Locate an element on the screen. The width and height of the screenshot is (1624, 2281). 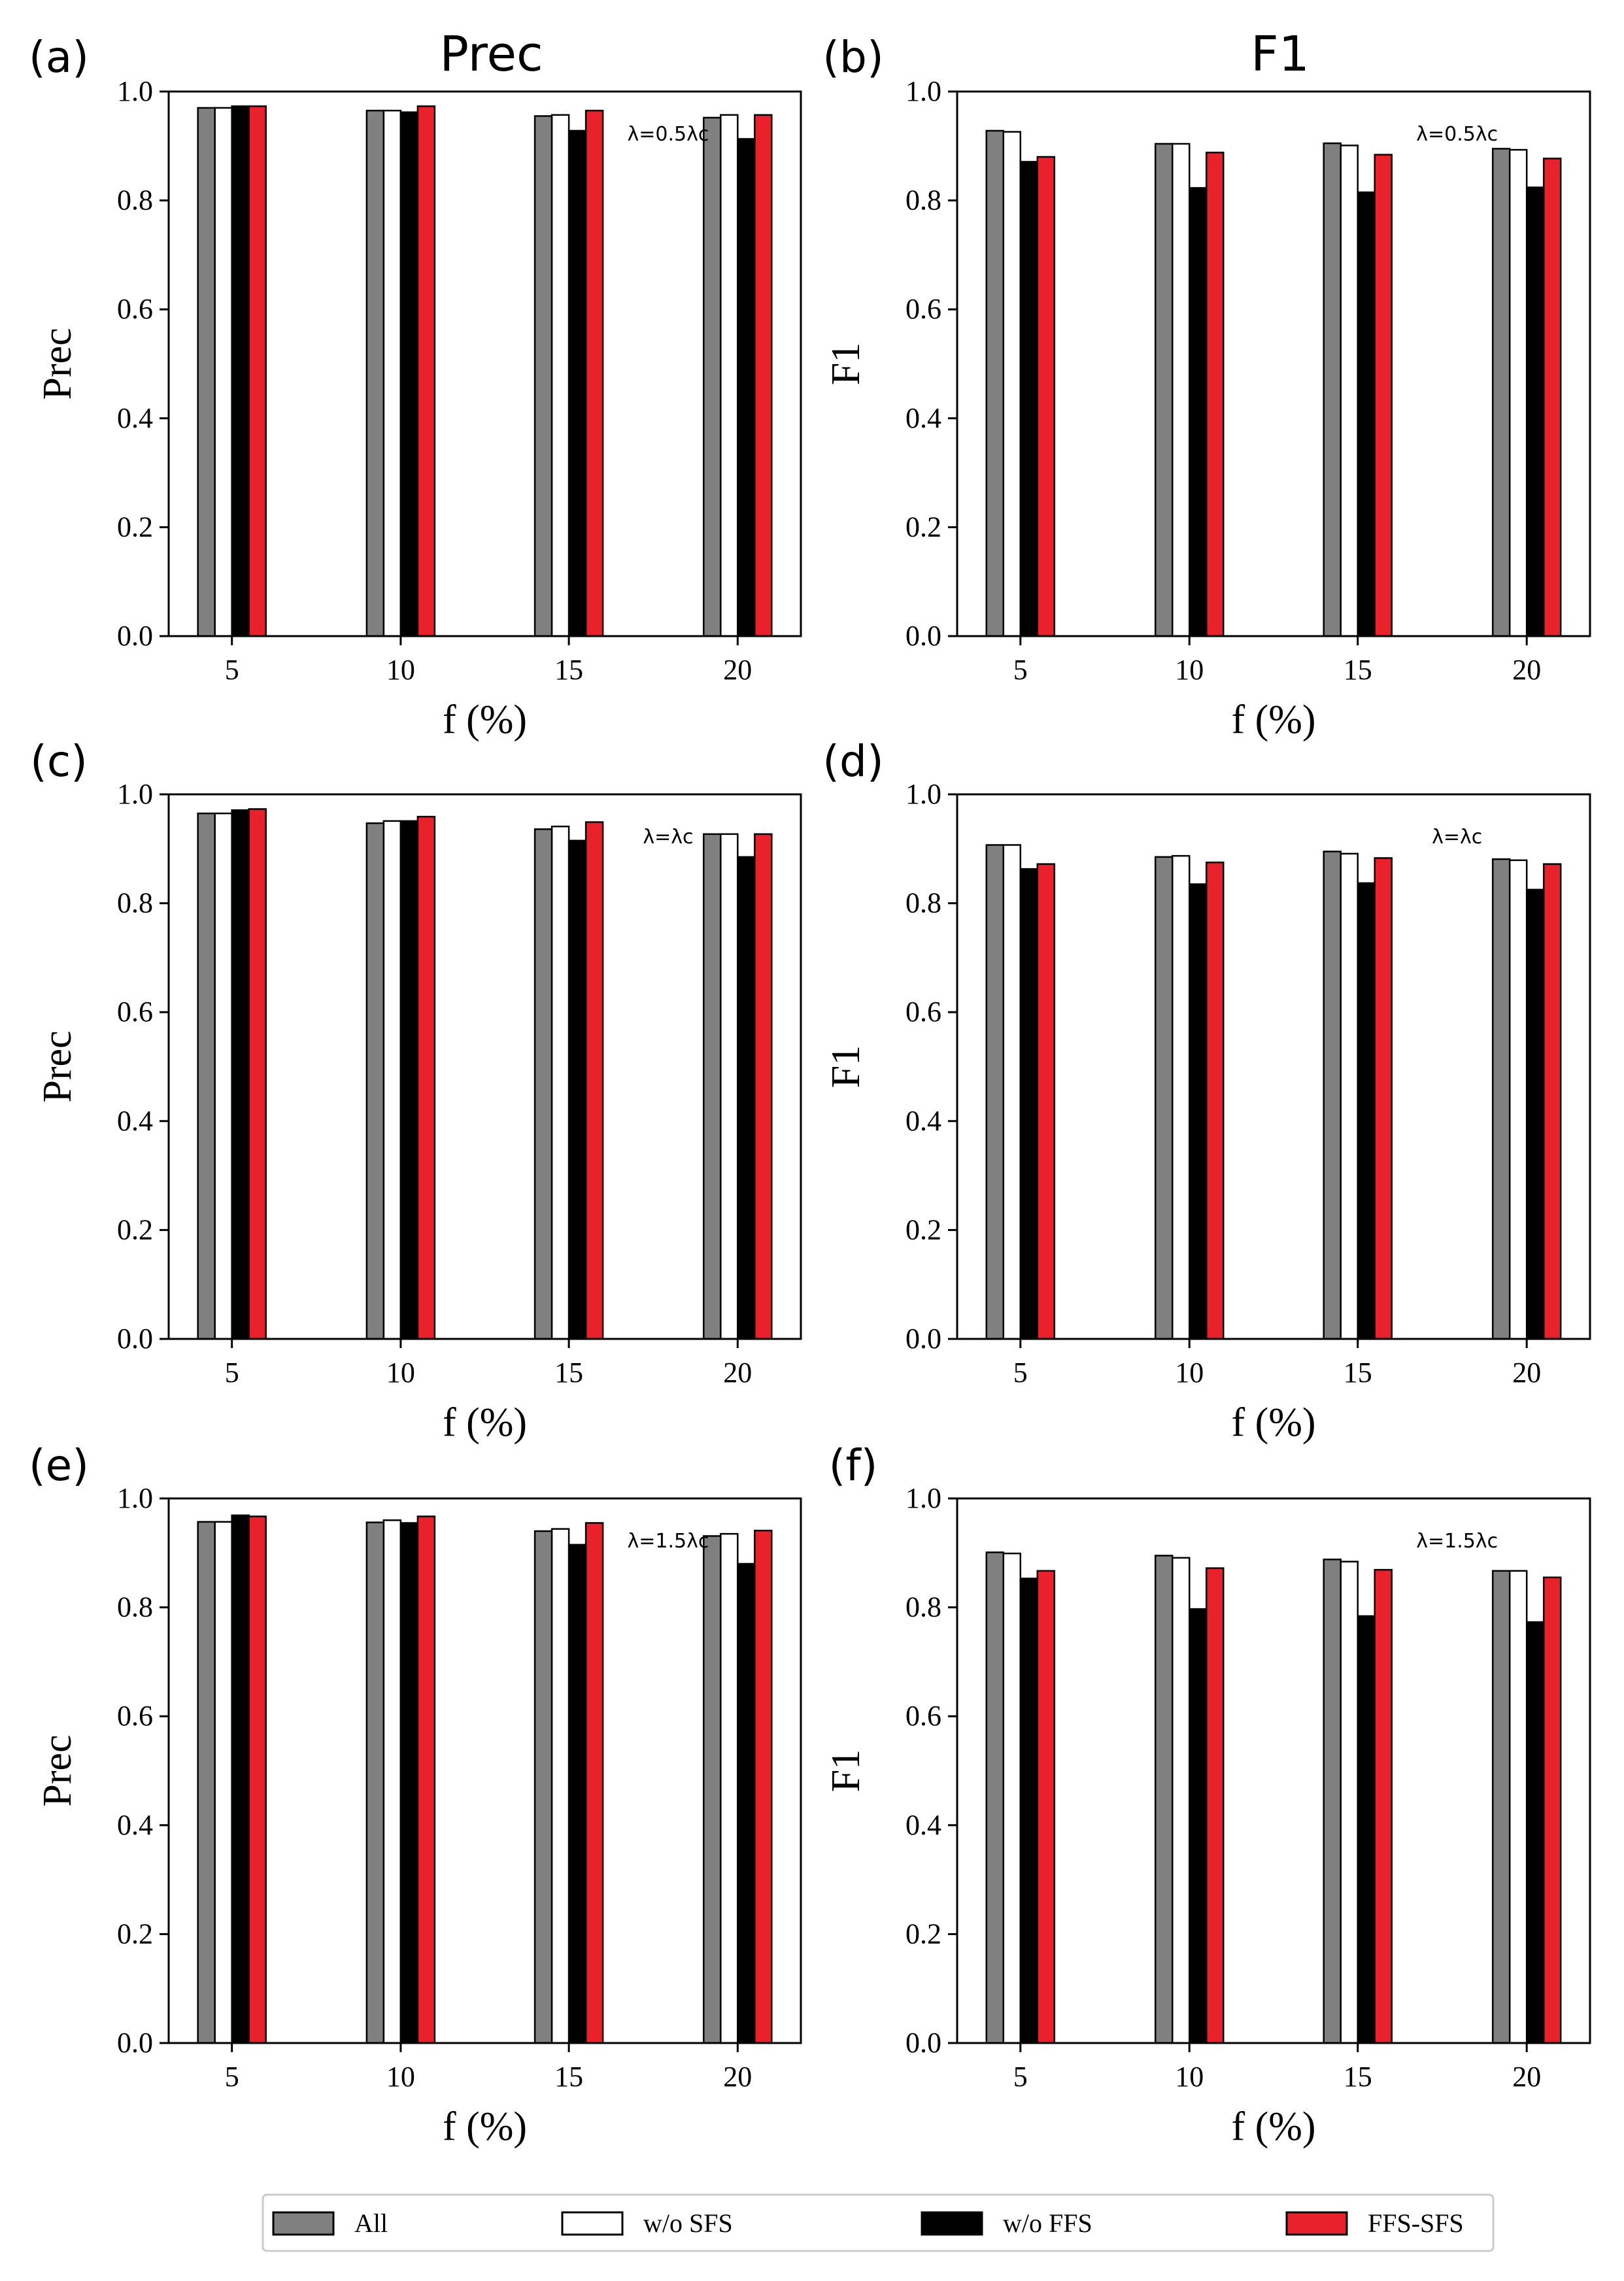
legend-label: FFS-SFS is located at coordinates (1416, 2223).